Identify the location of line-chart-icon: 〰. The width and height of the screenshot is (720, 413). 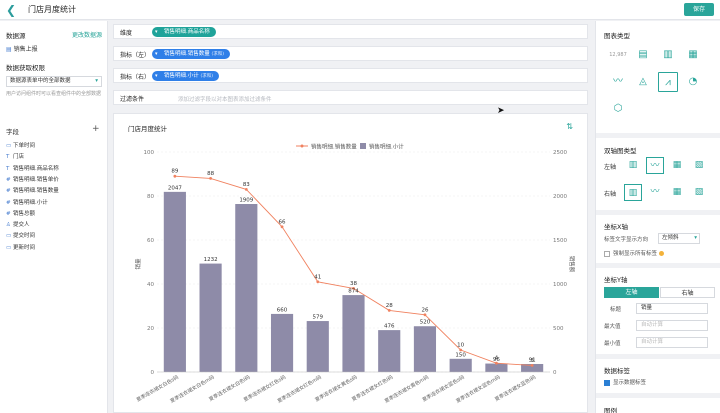
(618, 81).